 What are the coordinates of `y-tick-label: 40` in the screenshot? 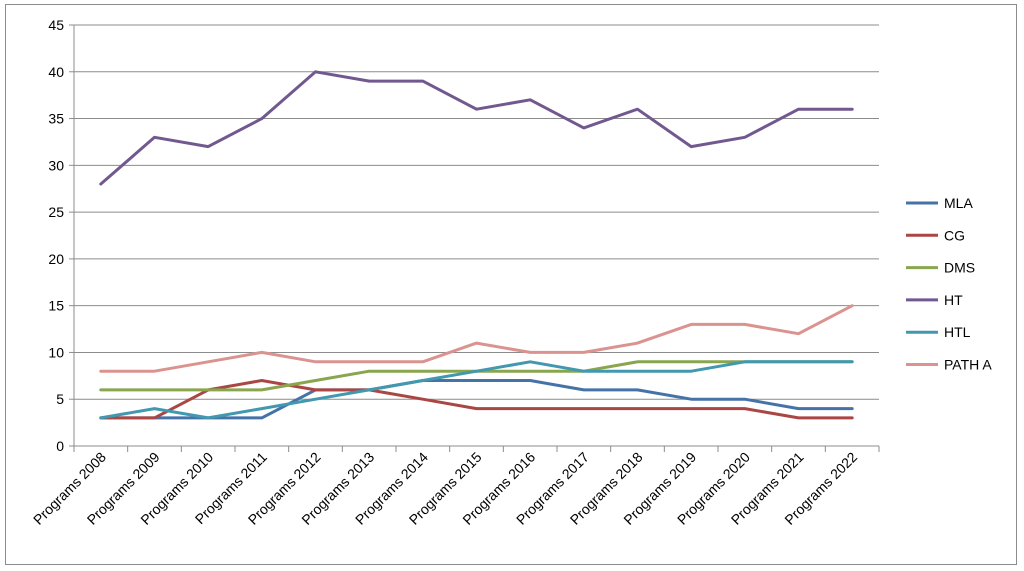 It's located at (56, 72).